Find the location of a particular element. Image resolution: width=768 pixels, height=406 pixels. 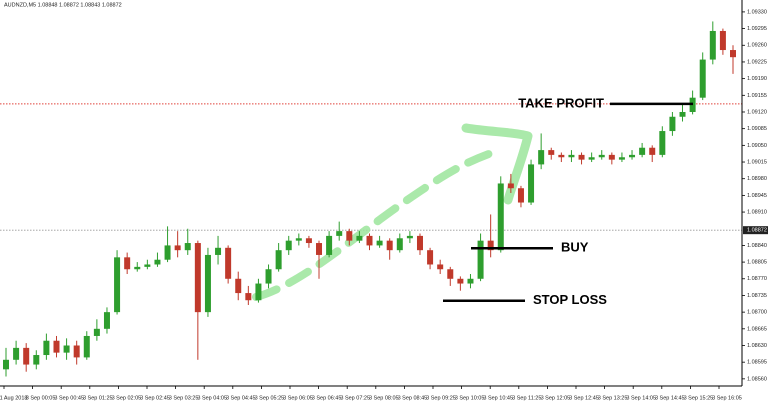

y-tick-label: 1.09085 is located at coordinates (757, 129).